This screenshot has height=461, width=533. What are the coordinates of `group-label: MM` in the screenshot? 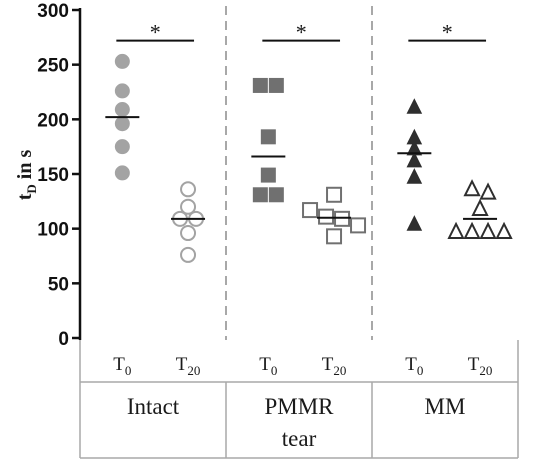 It's located at (445, 406).